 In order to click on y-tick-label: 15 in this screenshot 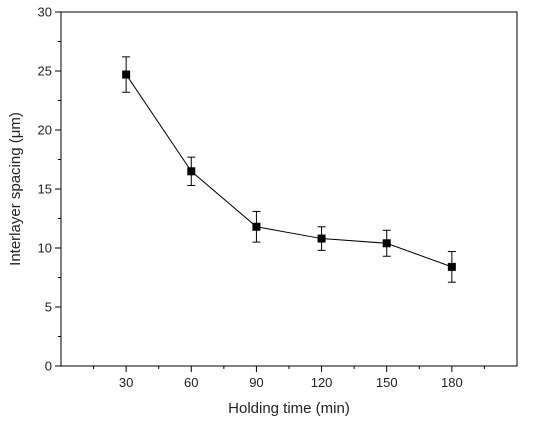, I will do `click(45, 189)`.